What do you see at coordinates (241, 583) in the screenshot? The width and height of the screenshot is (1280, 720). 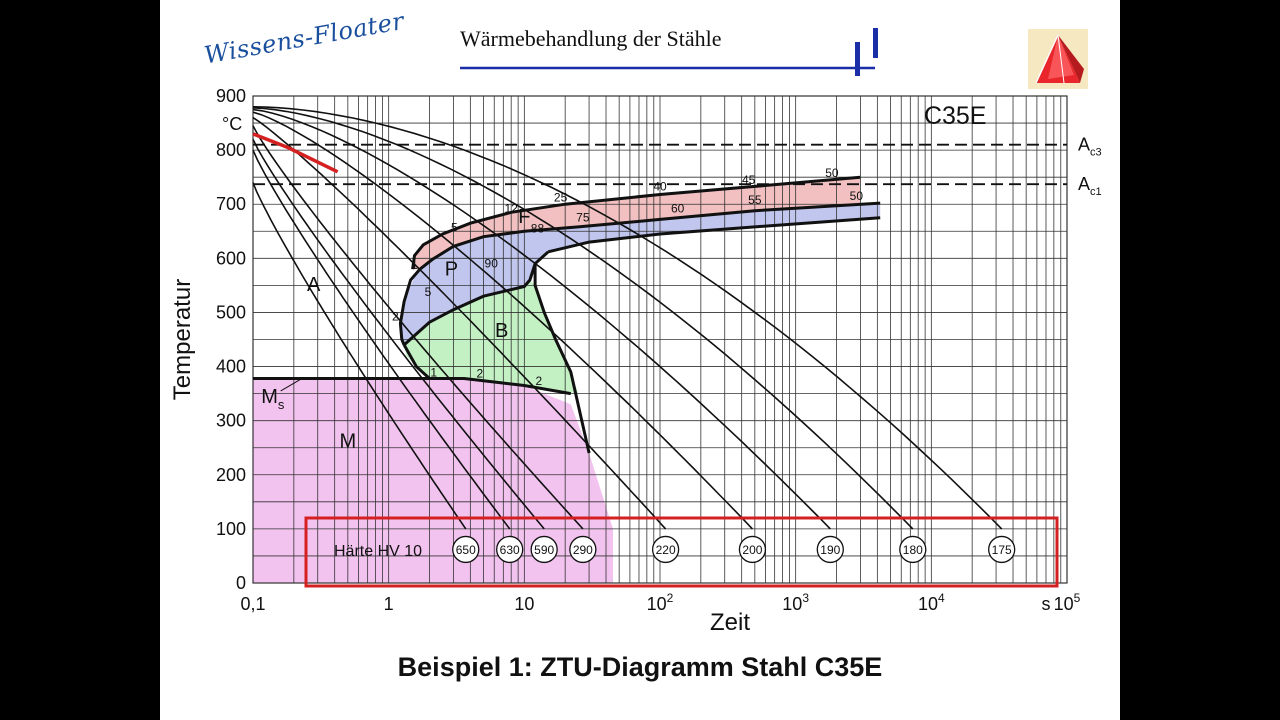 I see `y-tick-label: 0` at bounding box center [241, 583].